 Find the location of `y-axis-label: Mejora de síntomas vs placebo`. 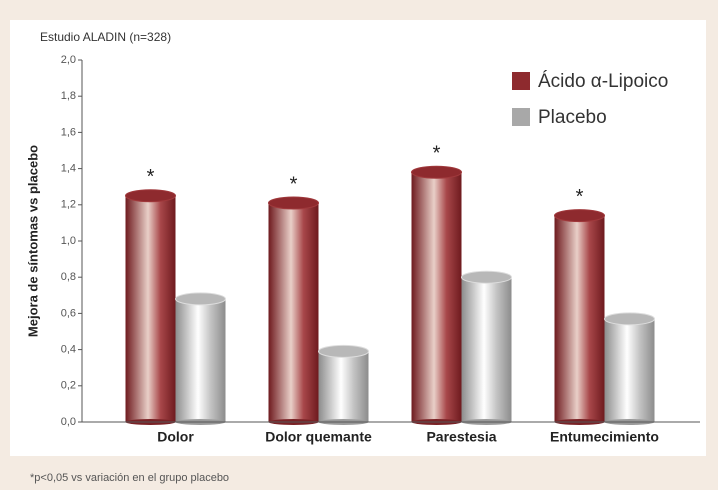

y-axis-label: Mejora de síntomas vs placebo is located at coordinates (32, 241).